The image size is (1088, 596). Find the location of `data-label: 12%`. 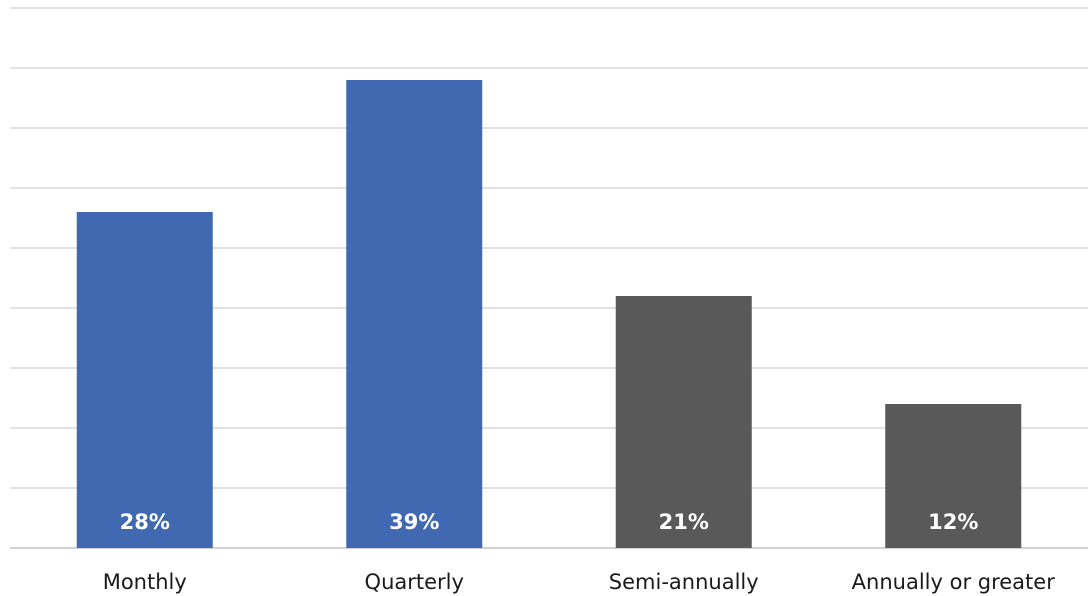

data-label: 12% is located at coordinates (953, 522).